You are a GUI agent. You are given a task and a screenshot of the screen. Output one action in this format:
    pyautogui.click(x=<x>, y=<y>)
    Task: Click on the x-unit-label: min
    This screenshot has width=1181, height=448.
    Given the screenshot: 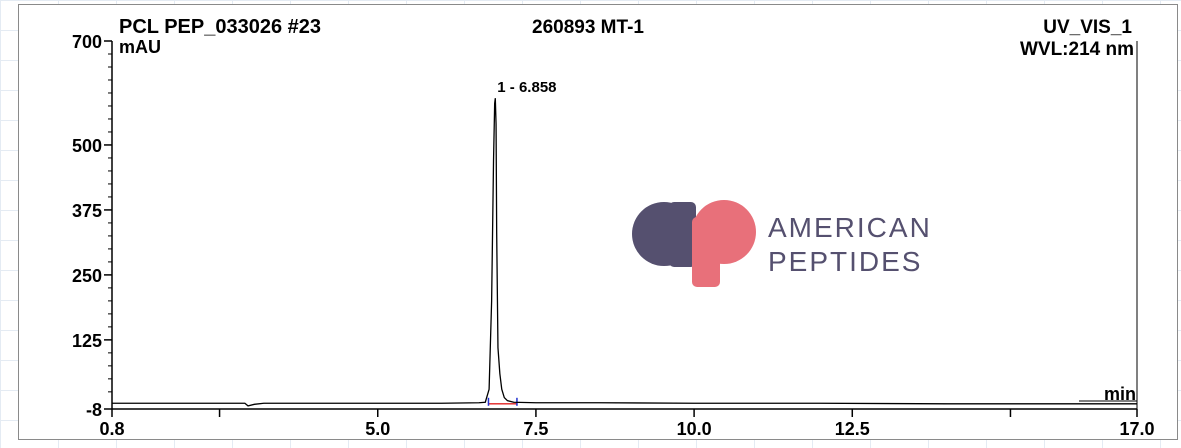 What is the action you would take?
    pyautogui.click(x=1120, y=394)
    